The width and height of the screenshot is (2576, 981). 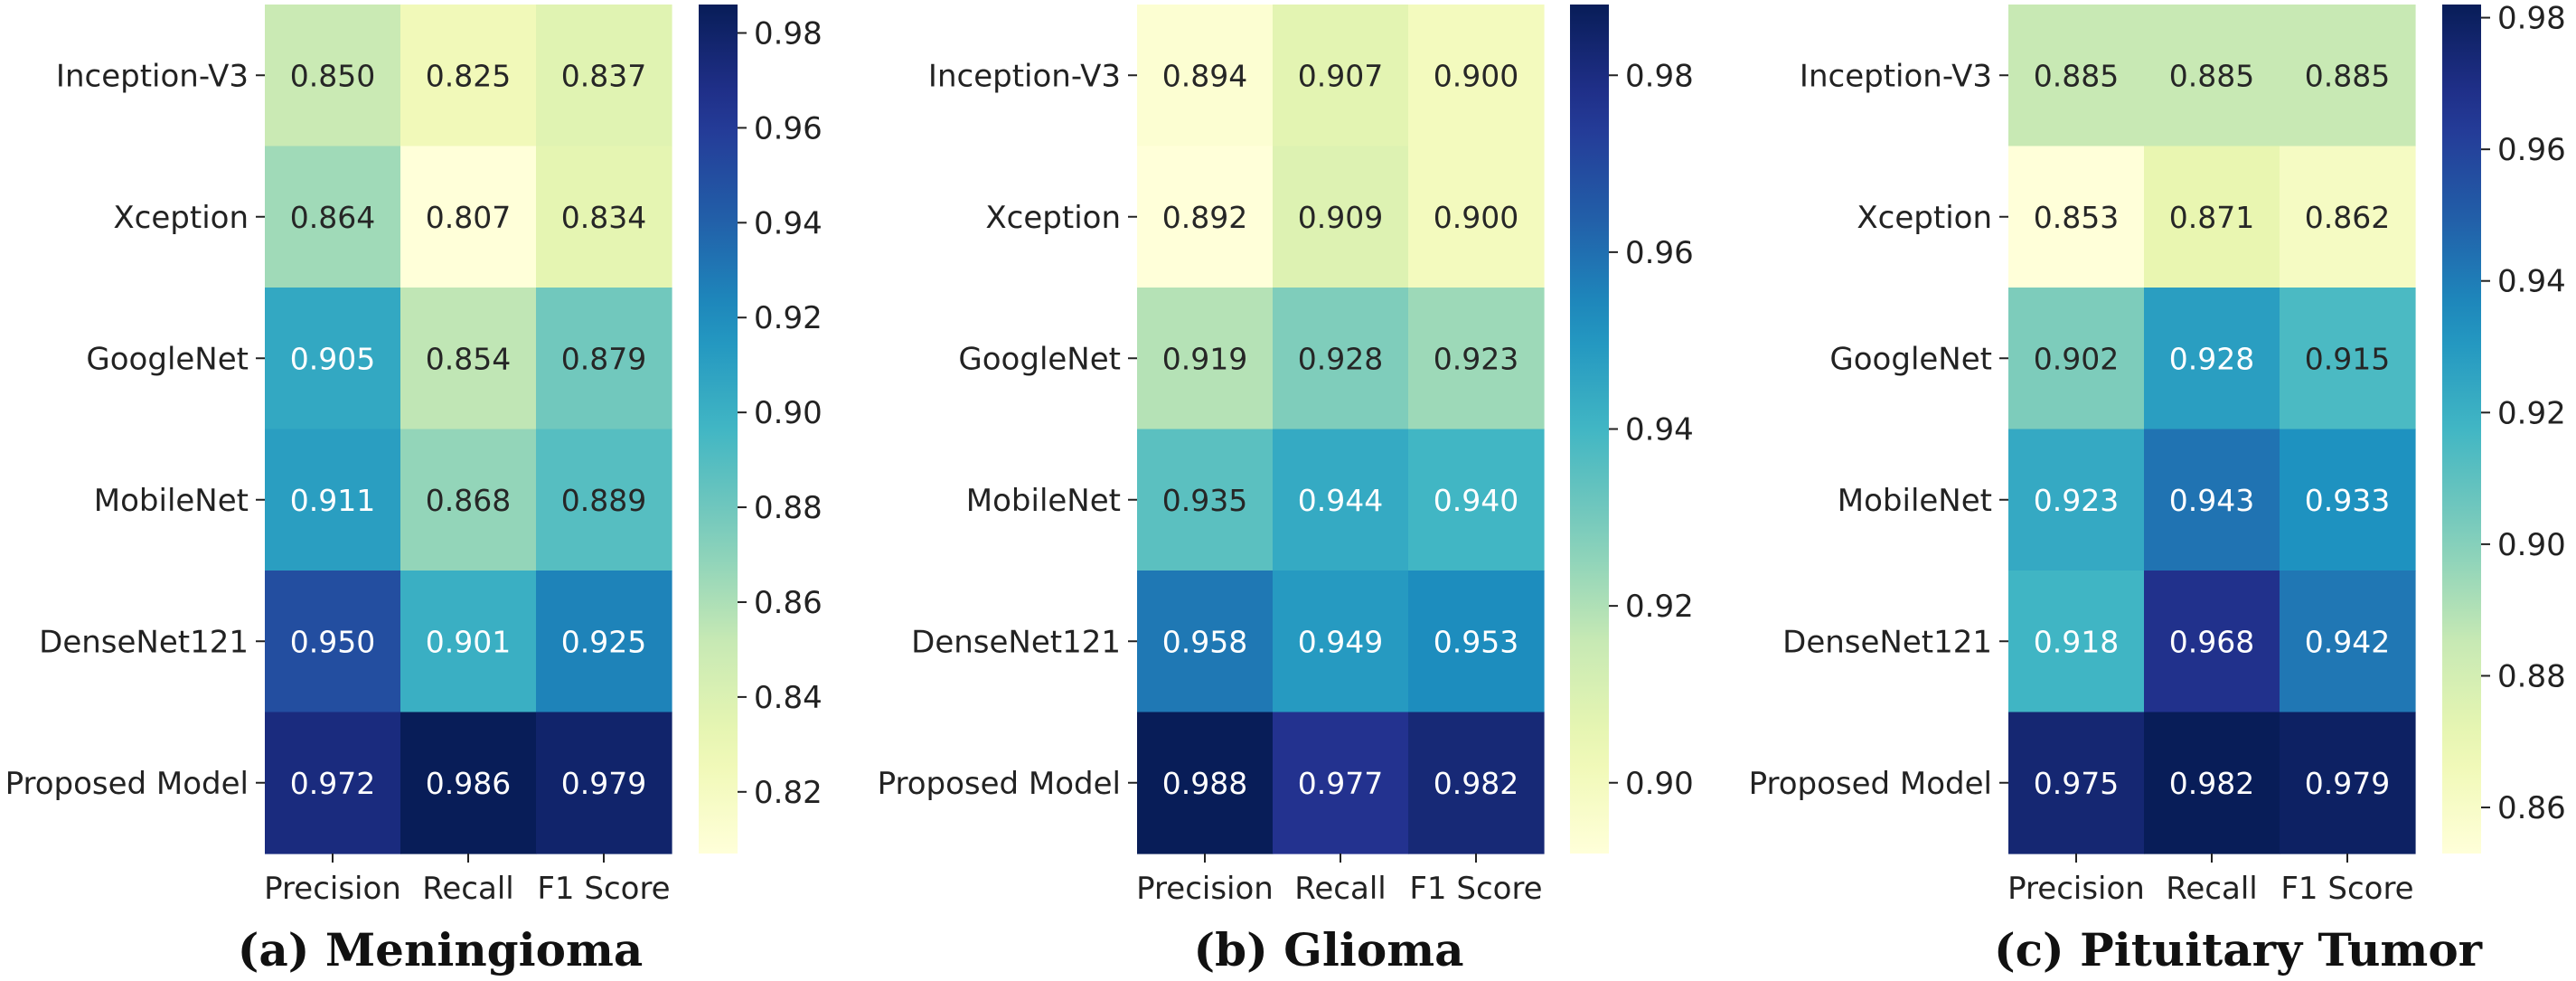 What do you see at coordinates (1204, 75) in the screenshot?
I see `cell-value-label: 0.894` at bounding box center [1204, 75].